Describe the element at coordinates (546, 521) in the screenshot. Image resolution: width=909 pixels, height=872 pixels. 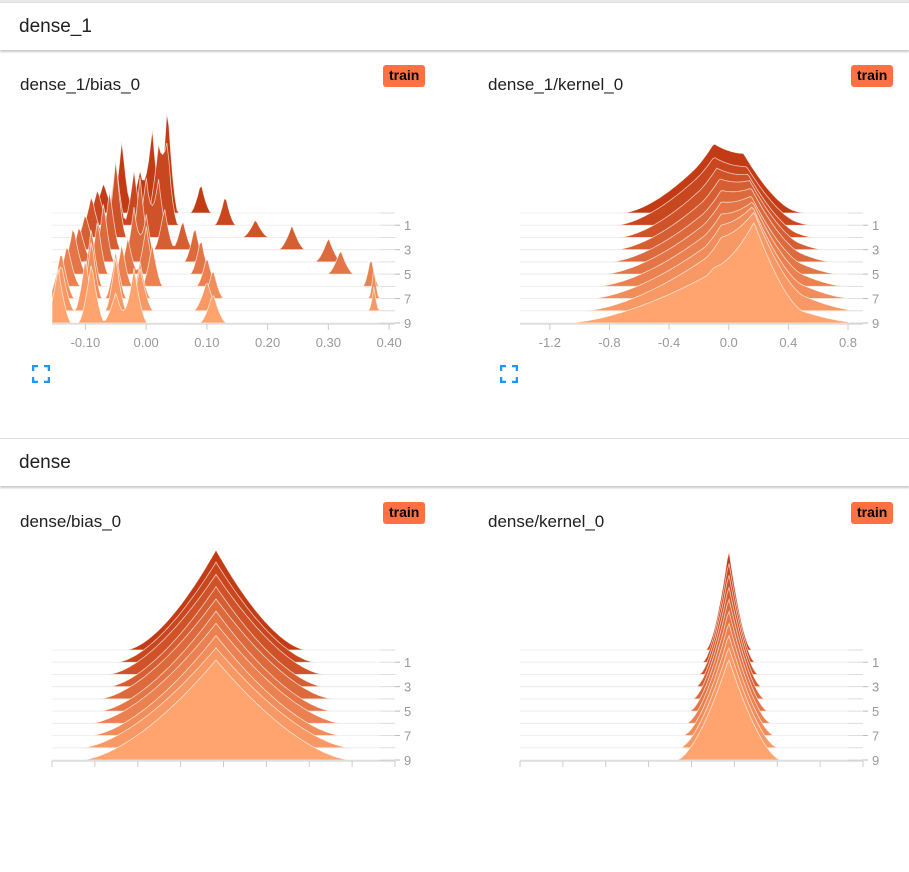
I see `chart-title: dense/kernel_0` at that location.